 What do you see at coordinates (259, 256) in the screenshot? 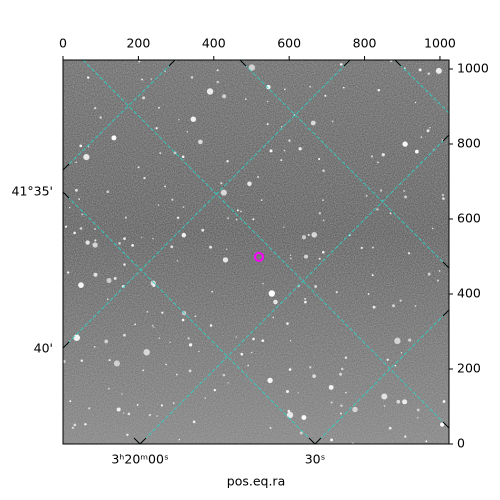
I see `marker` at bounding box center [259, 256].